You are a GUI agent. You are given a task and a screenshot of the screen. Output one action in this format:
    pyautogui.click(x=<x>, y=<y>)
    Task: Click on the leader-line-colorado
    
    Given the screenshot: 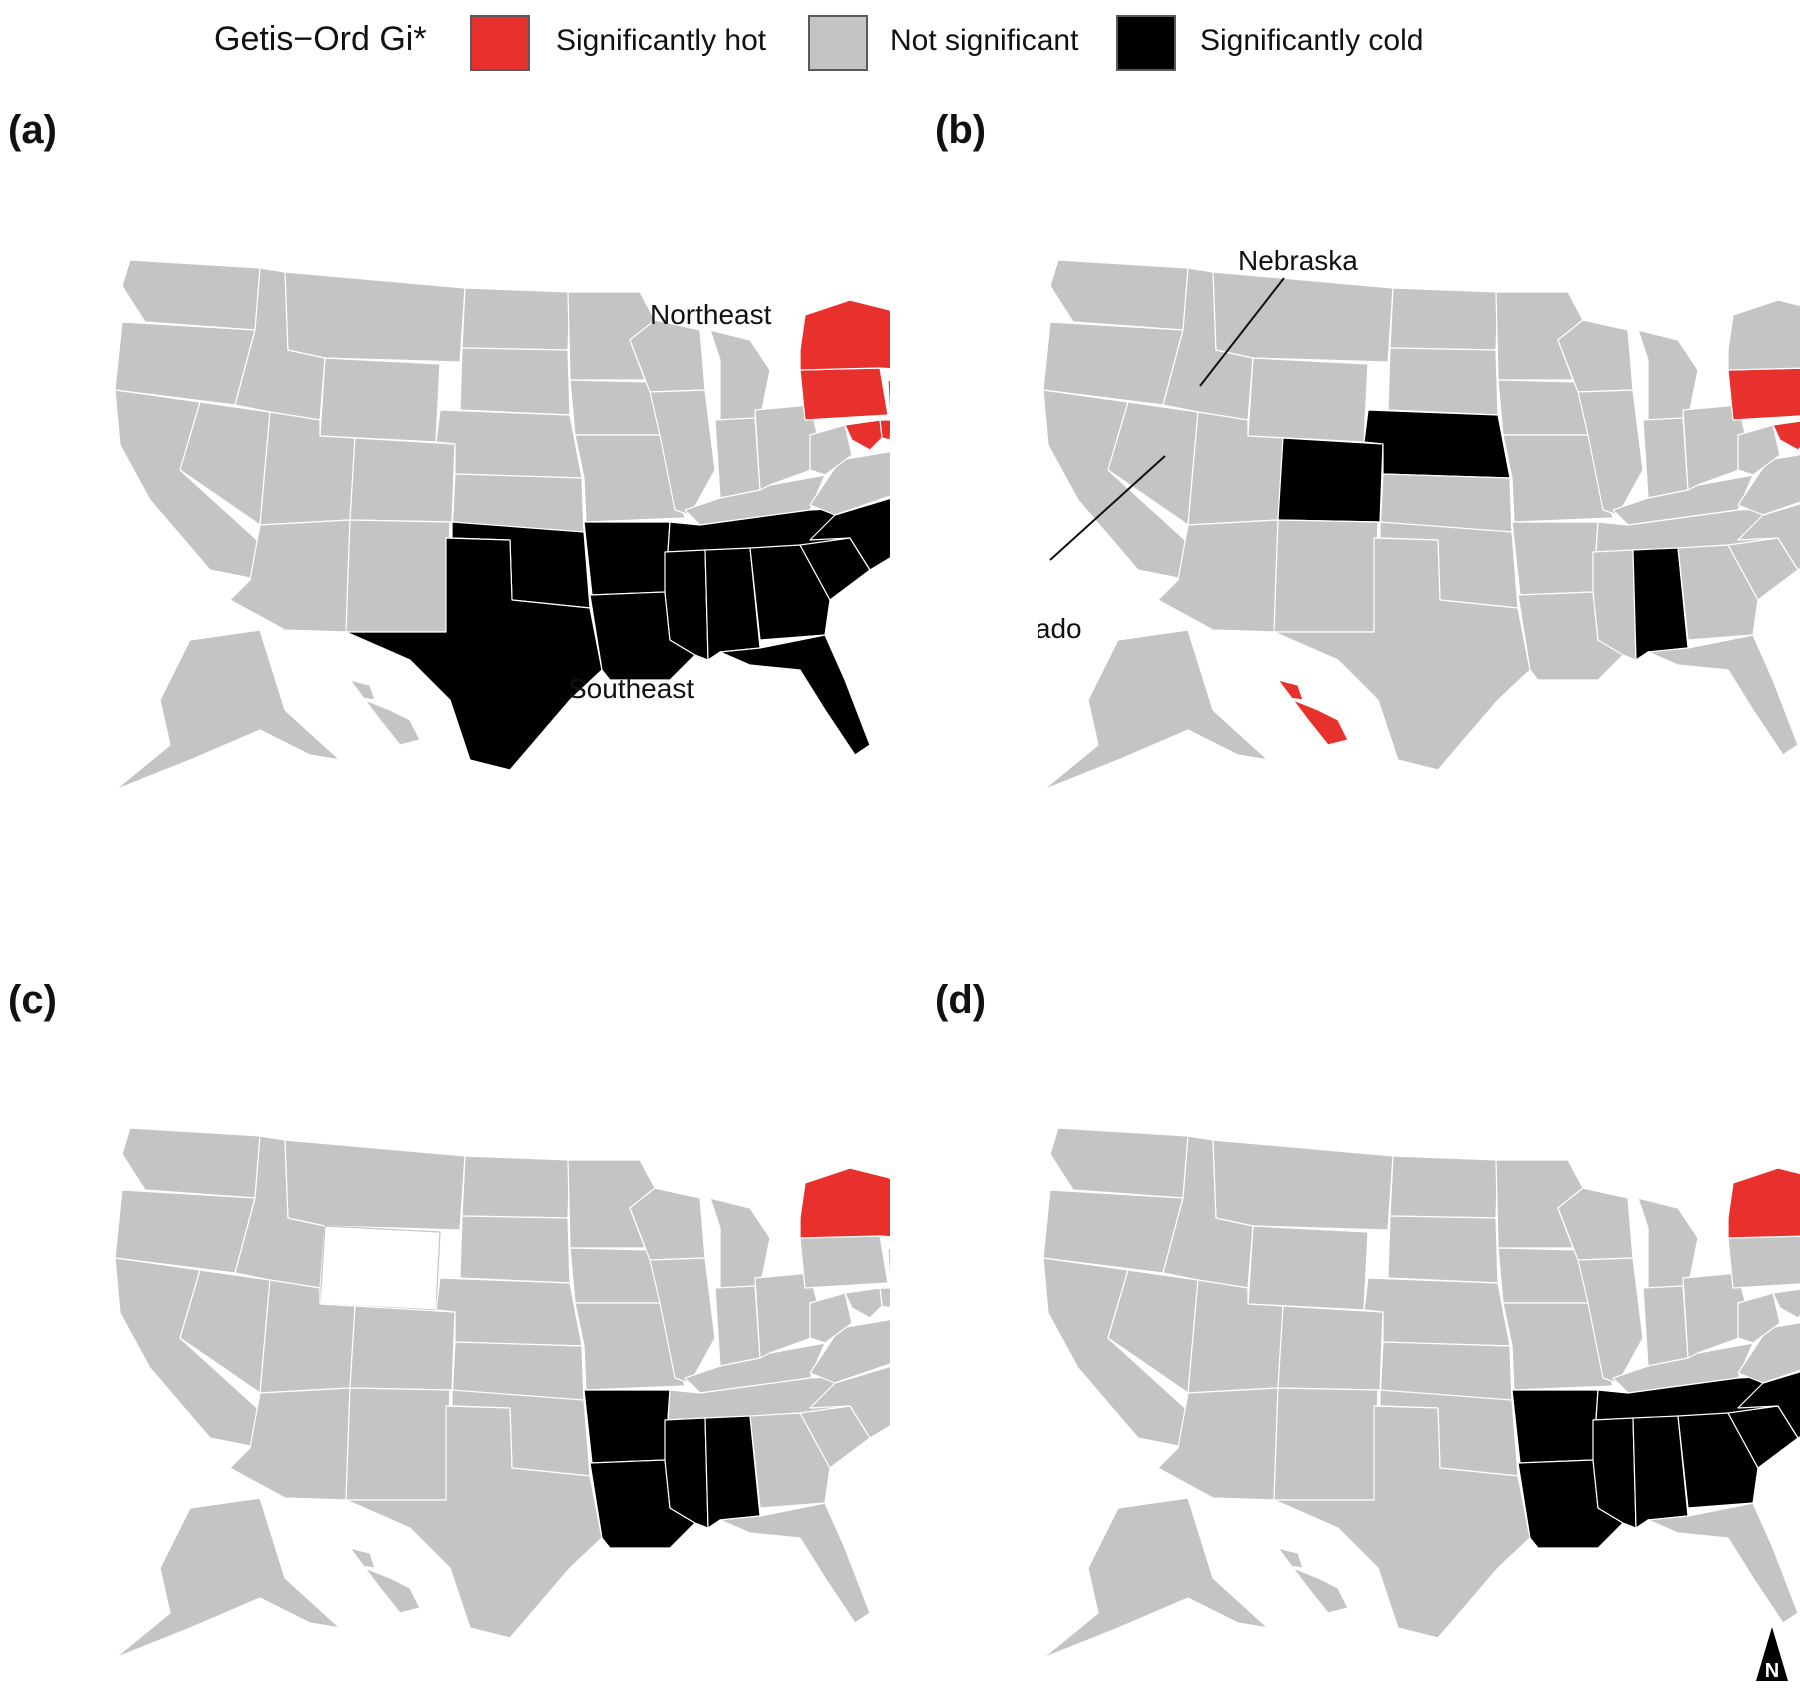 What is the action you would take?
    pyautogui.click(x=1107, y=508)
    